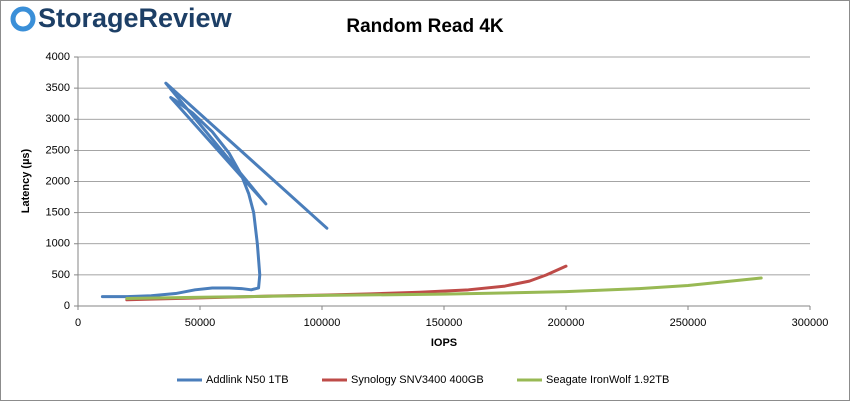  Describe the element at coordinates (67, 306) in the screenshot. I see `y-tick-label: 0` at that location.